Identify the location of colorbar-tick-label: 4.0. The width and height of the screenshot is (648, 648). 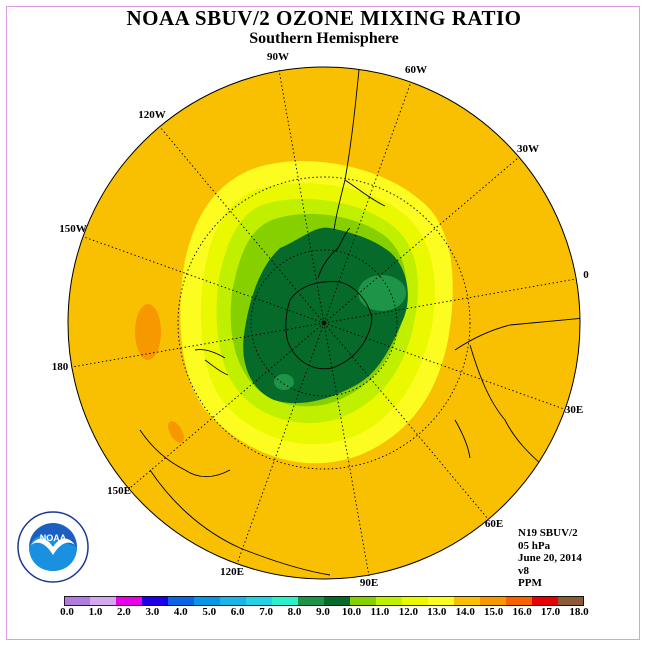
(180, 612).